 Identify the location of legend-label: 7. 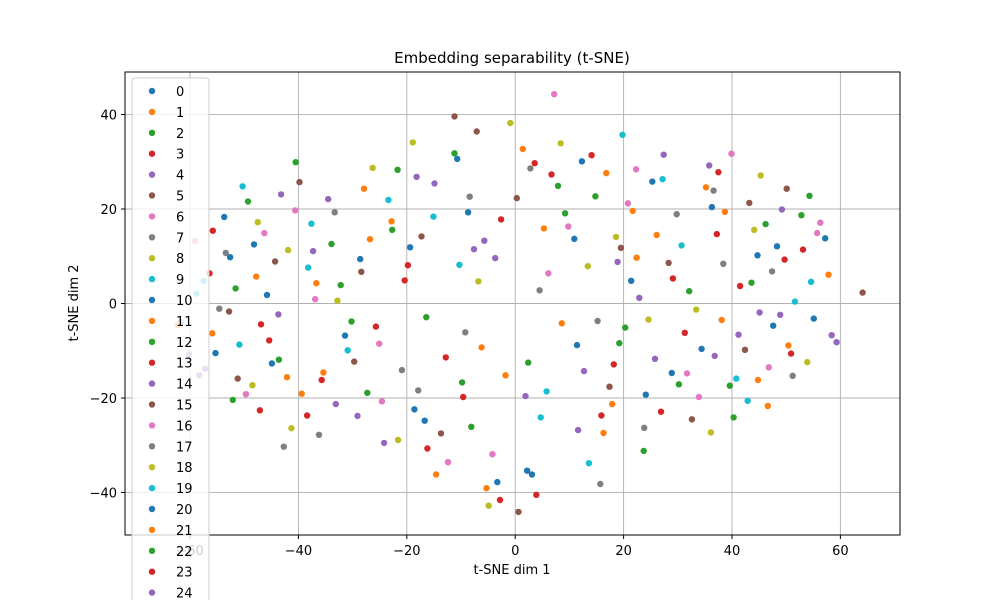
(180, 238).